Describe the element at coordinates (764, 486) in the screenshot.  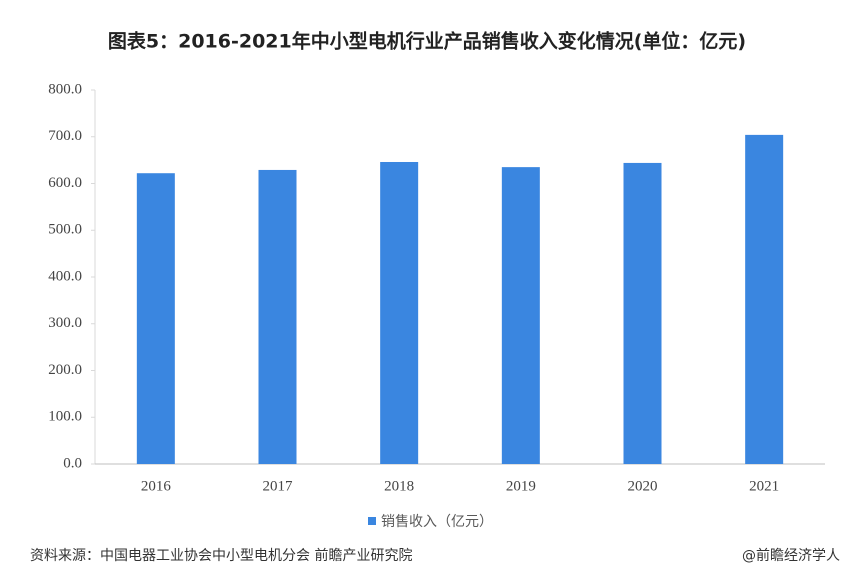
I see `x-tick-label: 2021` at that location.